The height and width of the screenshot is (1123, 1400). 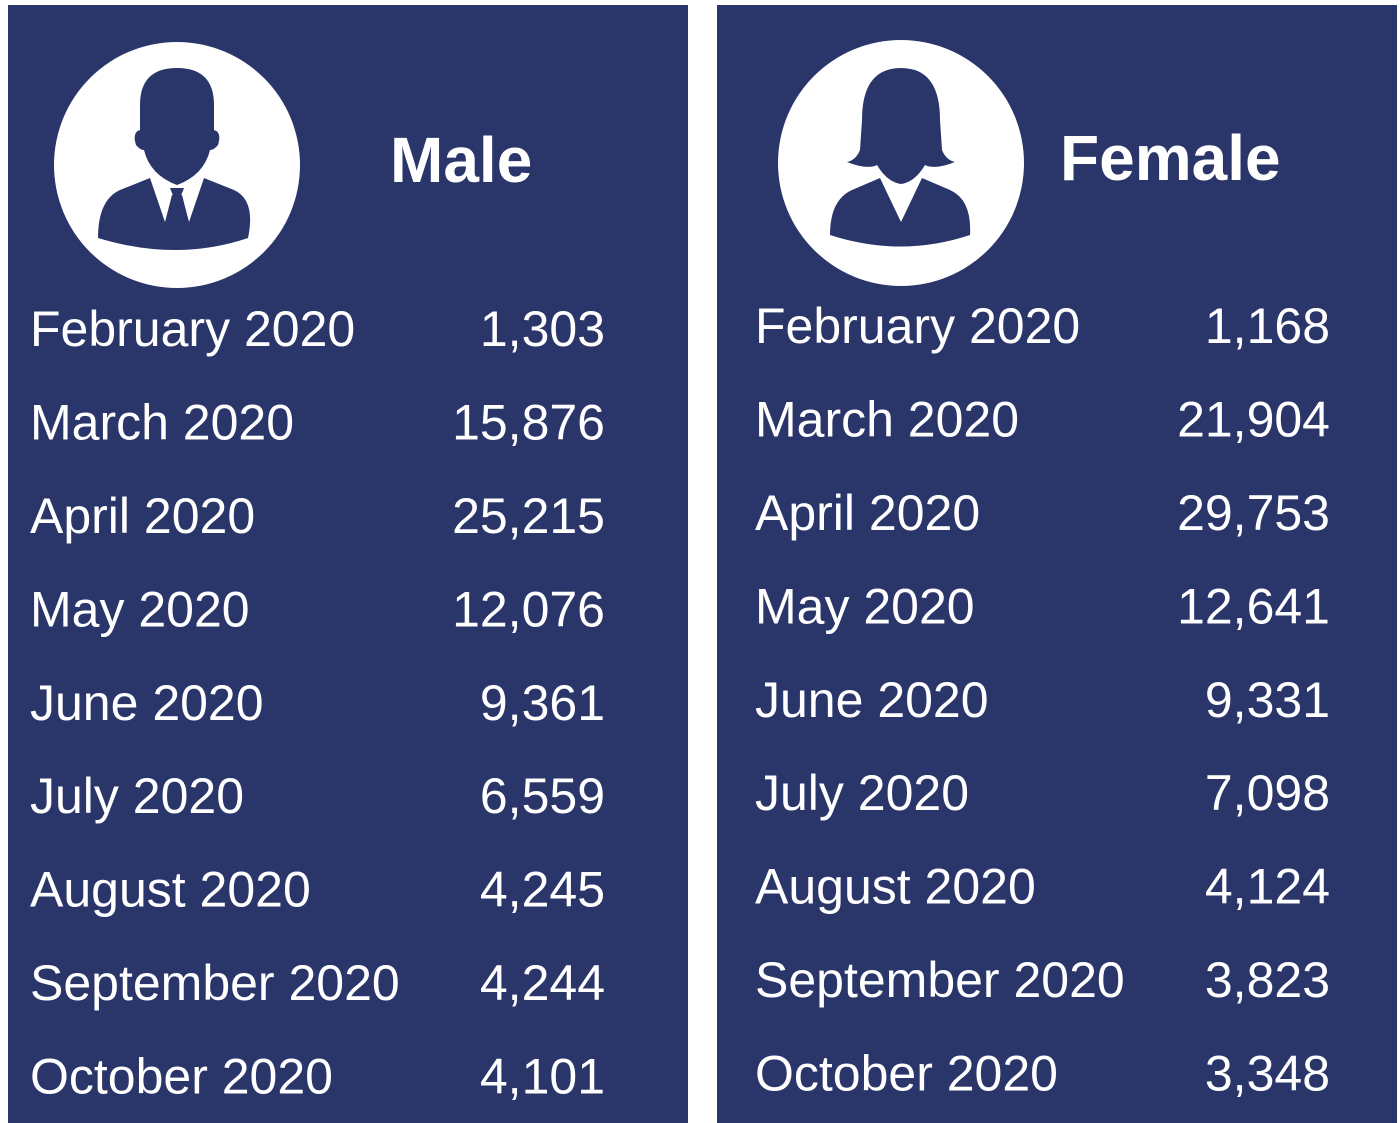 What do you see at coordinates (1267, 326) in the screenshot?
I see `count-value: 1,168` at bounding box center [1267, 326].